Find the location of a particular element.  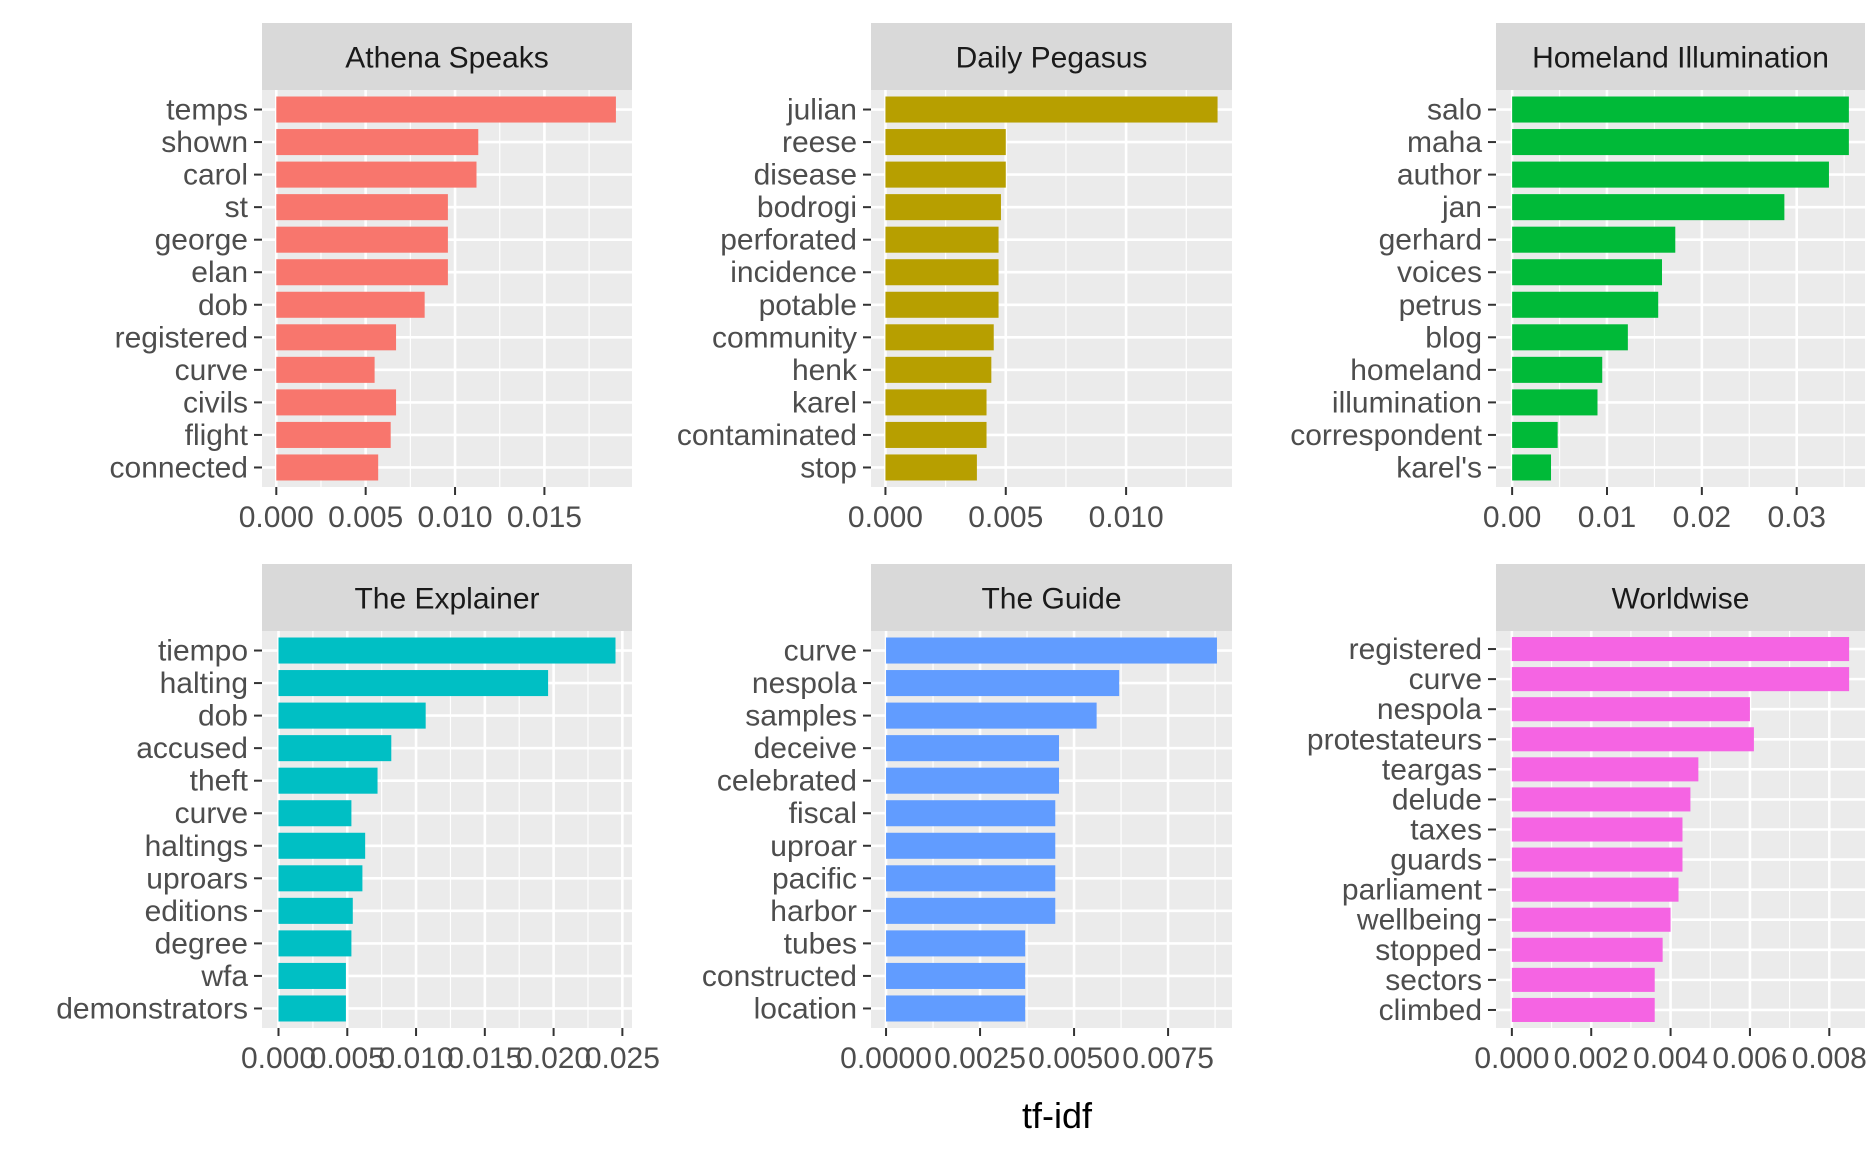

category-label: george is located at coordinates (201, 240).